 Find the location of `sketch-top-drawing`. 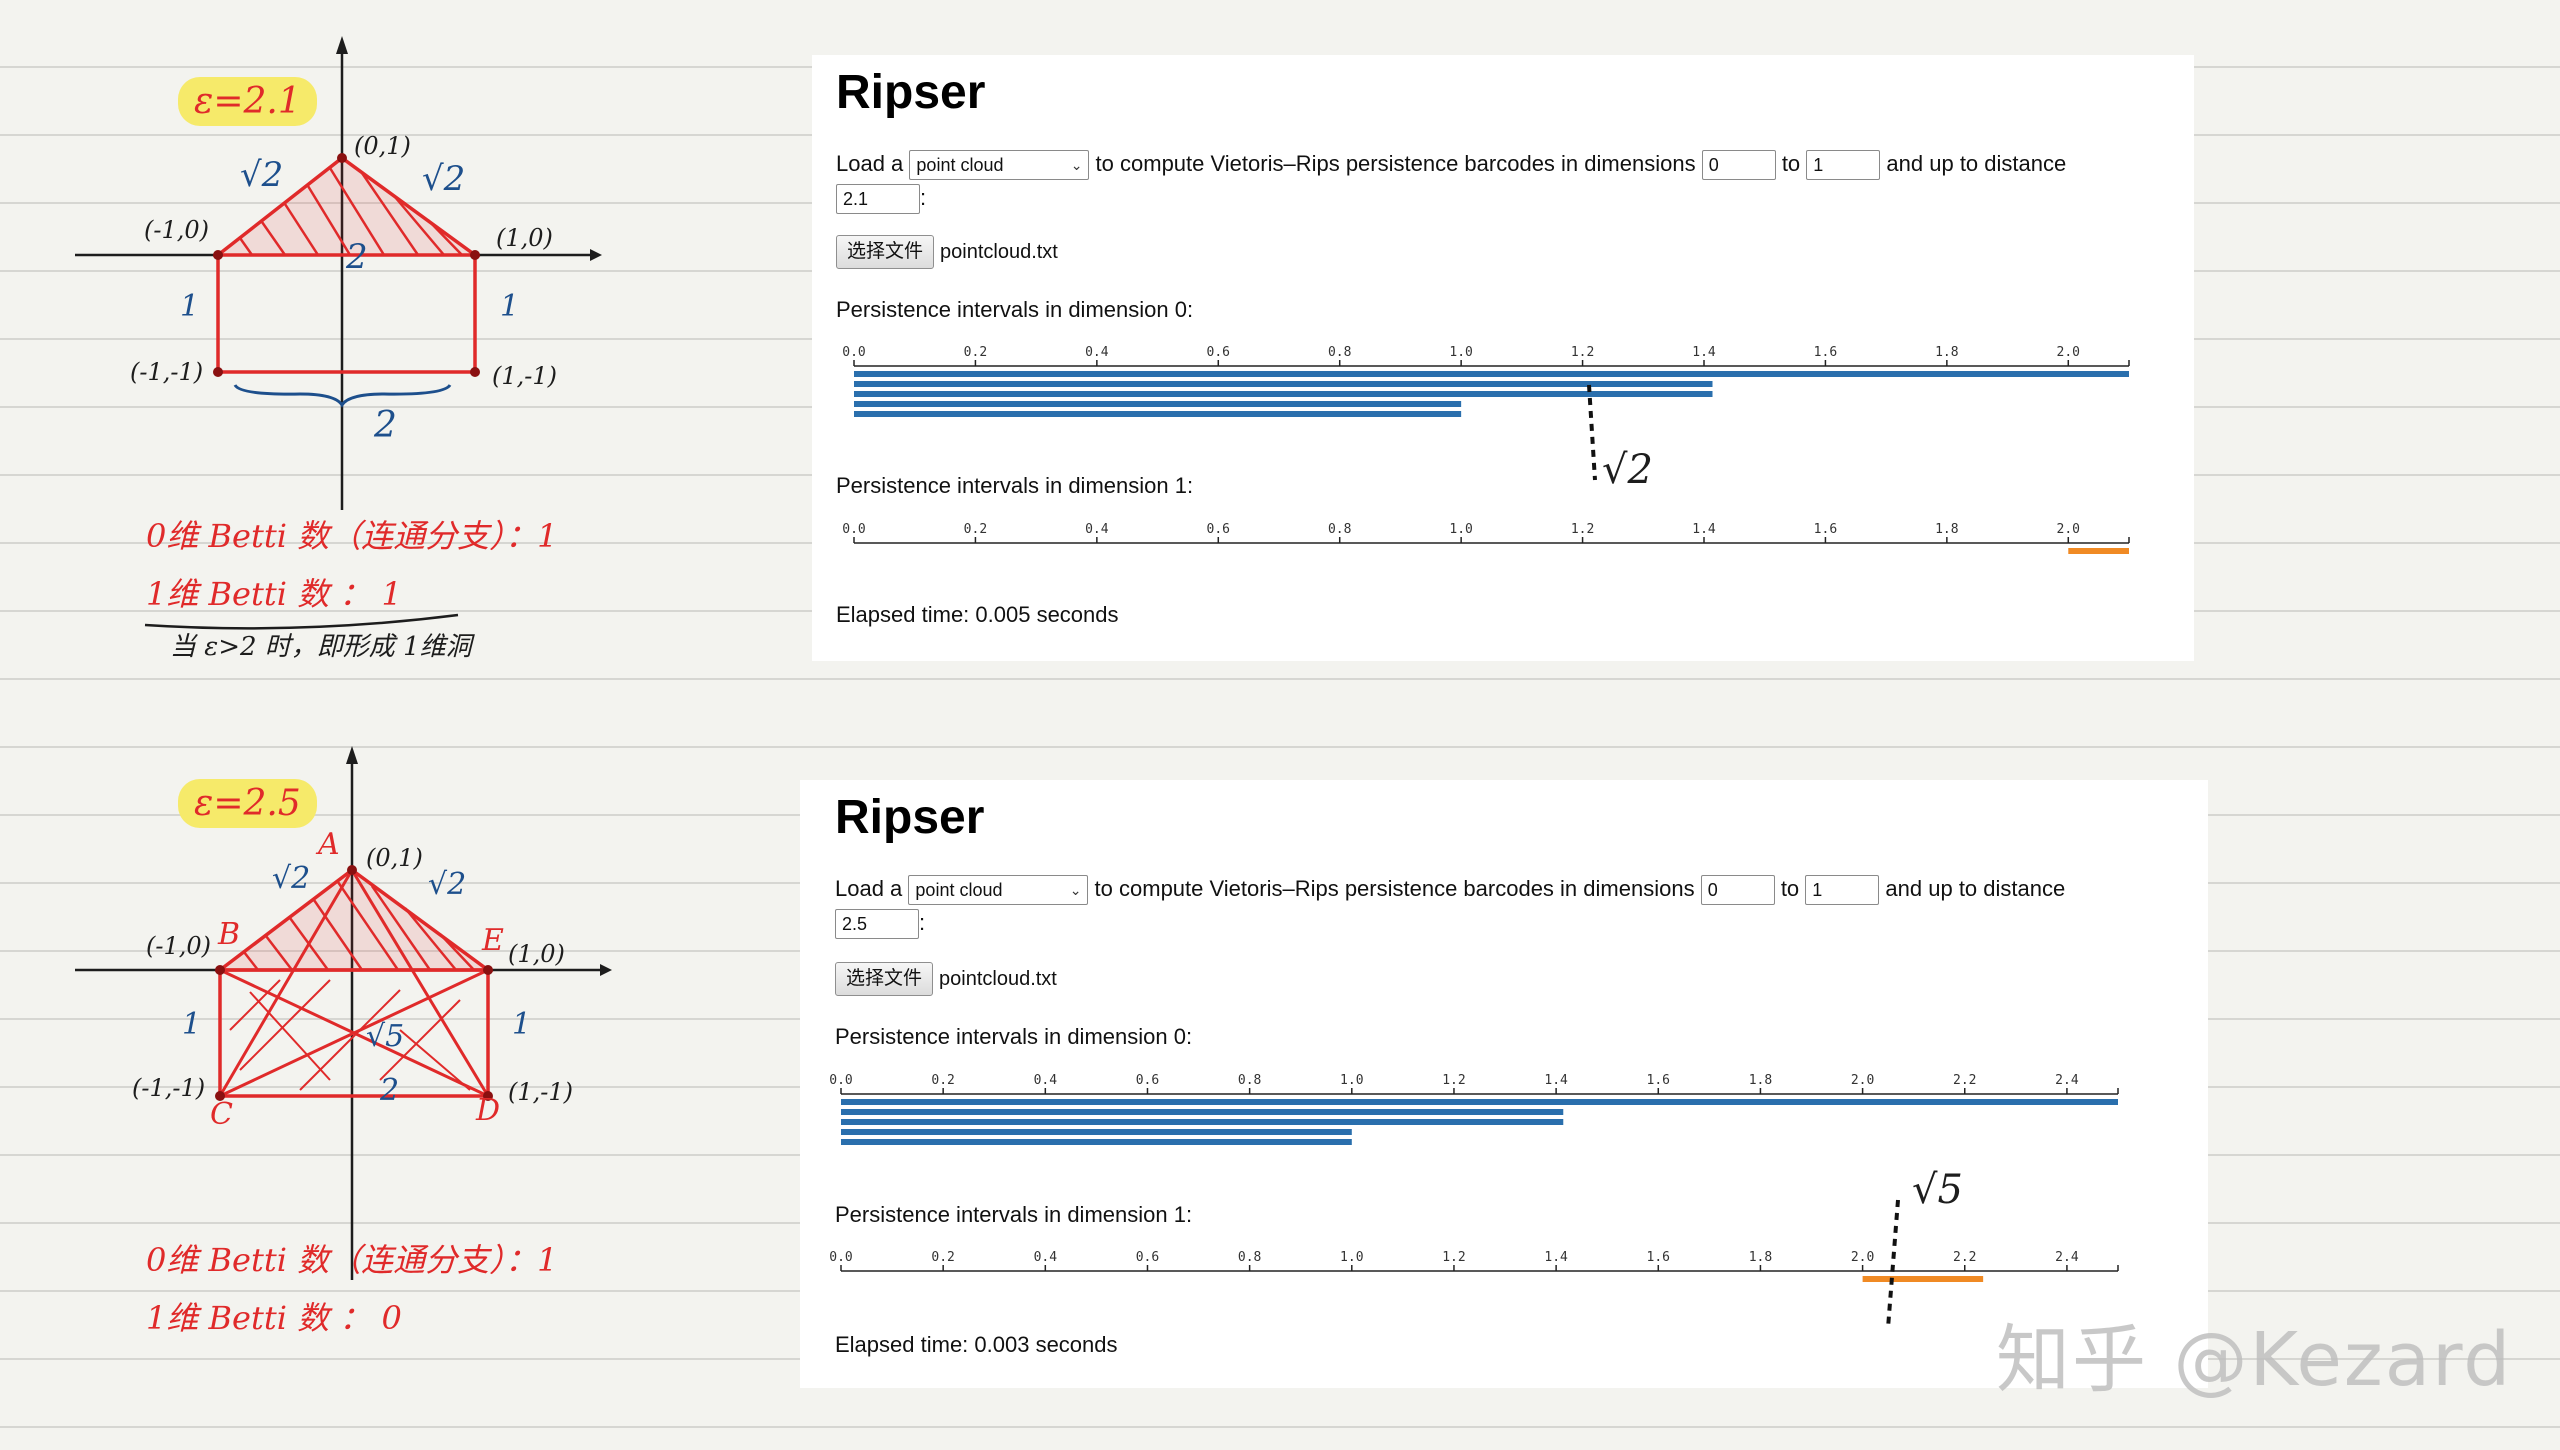

sketch-top-drawing is located at coordinates (338, 333).